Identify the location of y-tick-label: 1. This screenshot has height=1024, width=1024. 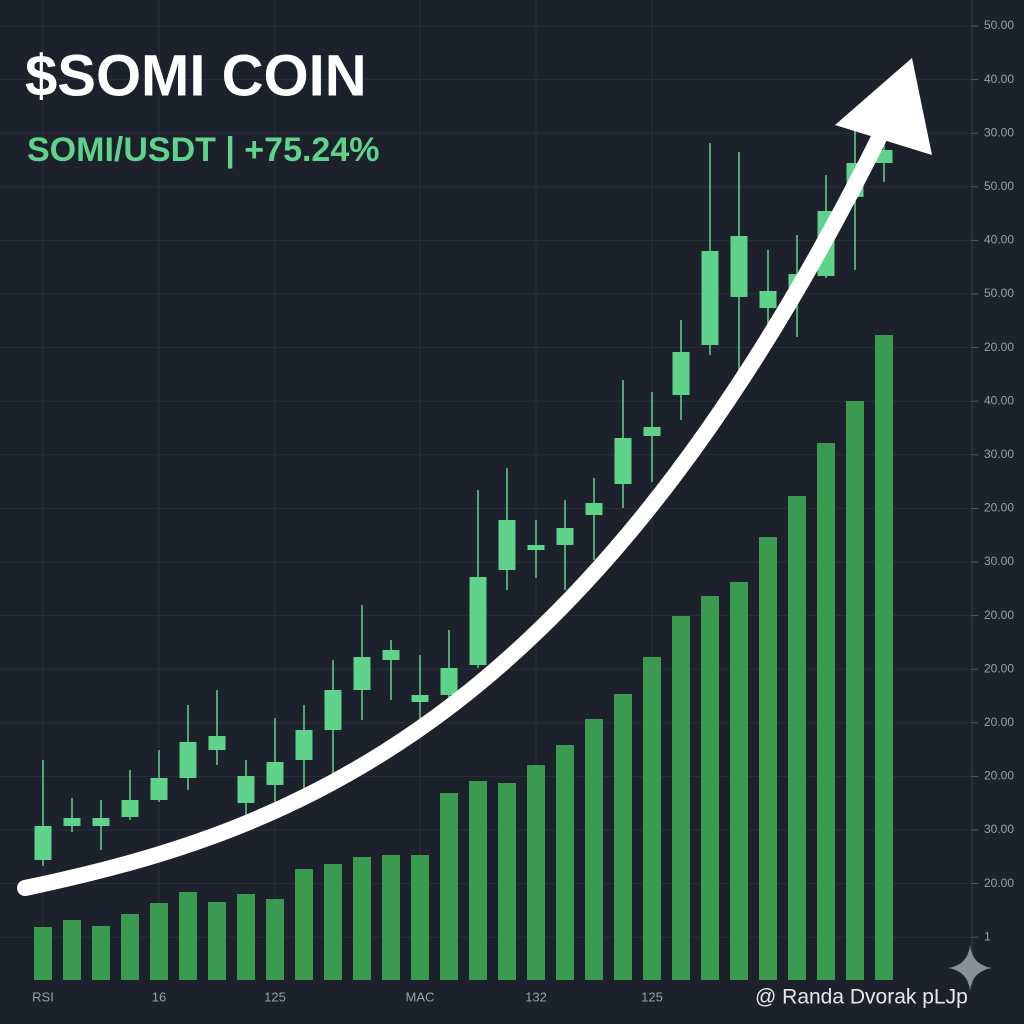
(987, 936).